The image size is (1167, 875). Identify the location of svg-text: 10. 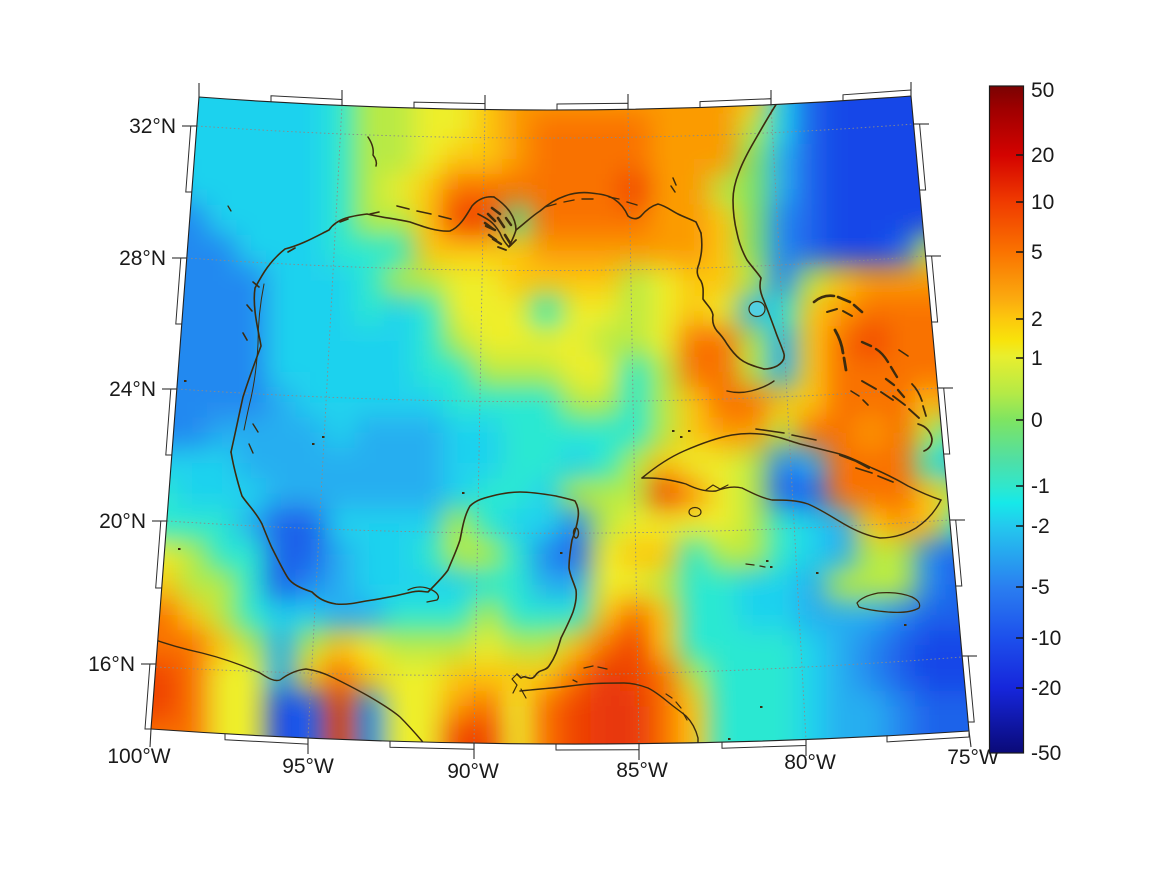
(1042, 202).